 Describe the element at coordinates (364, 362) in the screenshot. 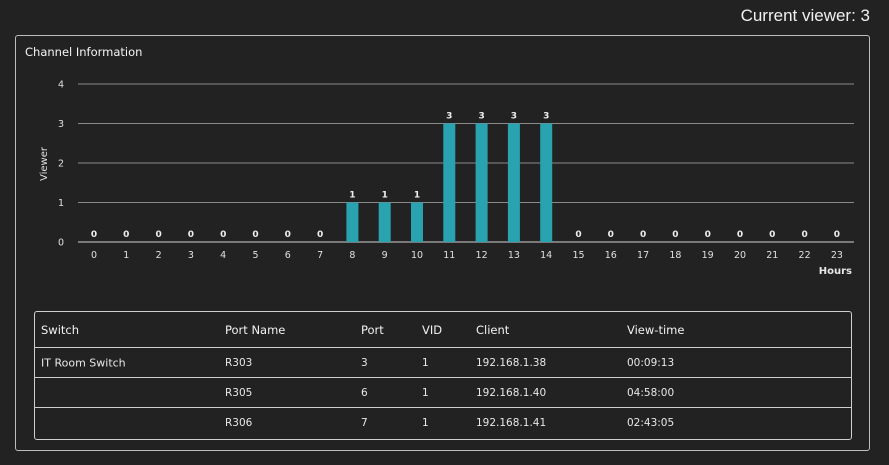

I see `port-cell: 3` at that location.